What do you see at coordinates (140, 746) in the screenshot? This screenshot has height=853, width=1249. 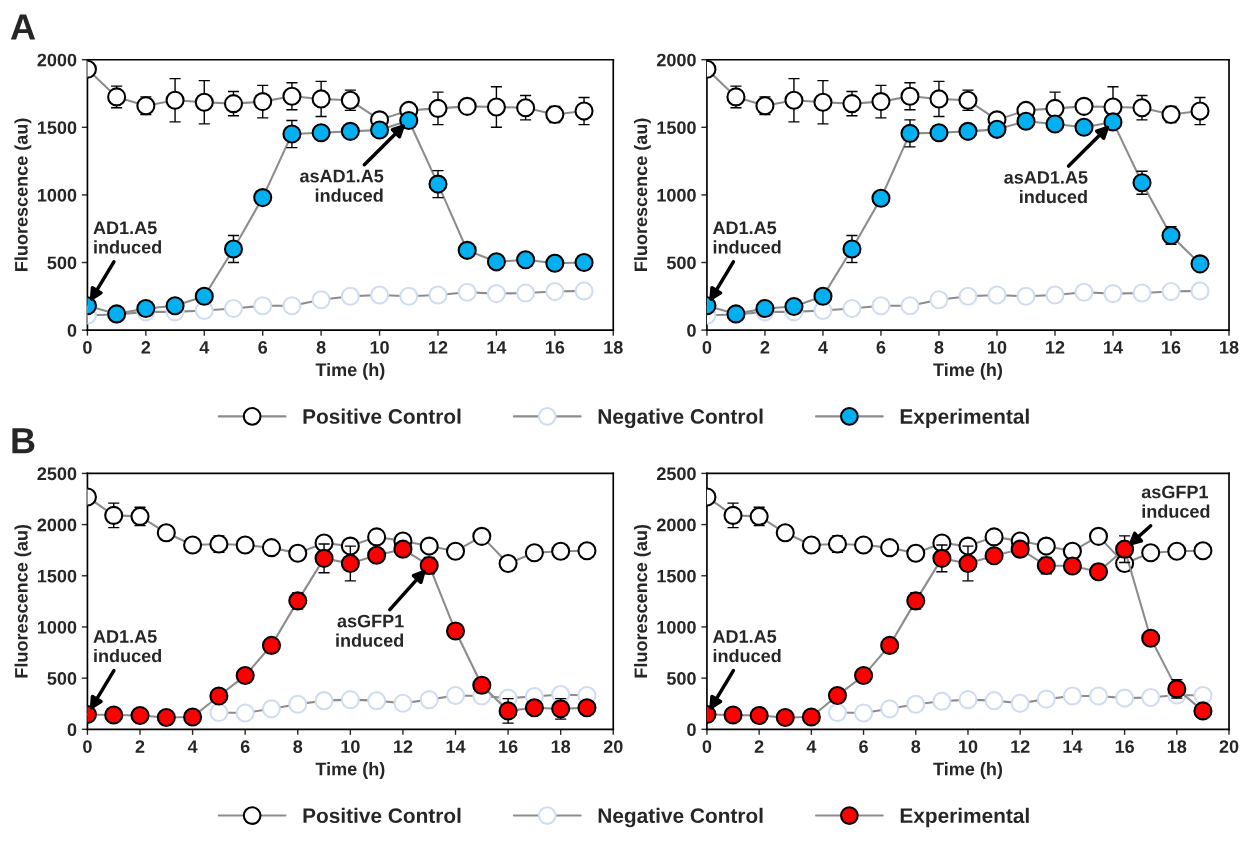 I see `x-tick-label: 2` at bounding box center [140, 746].